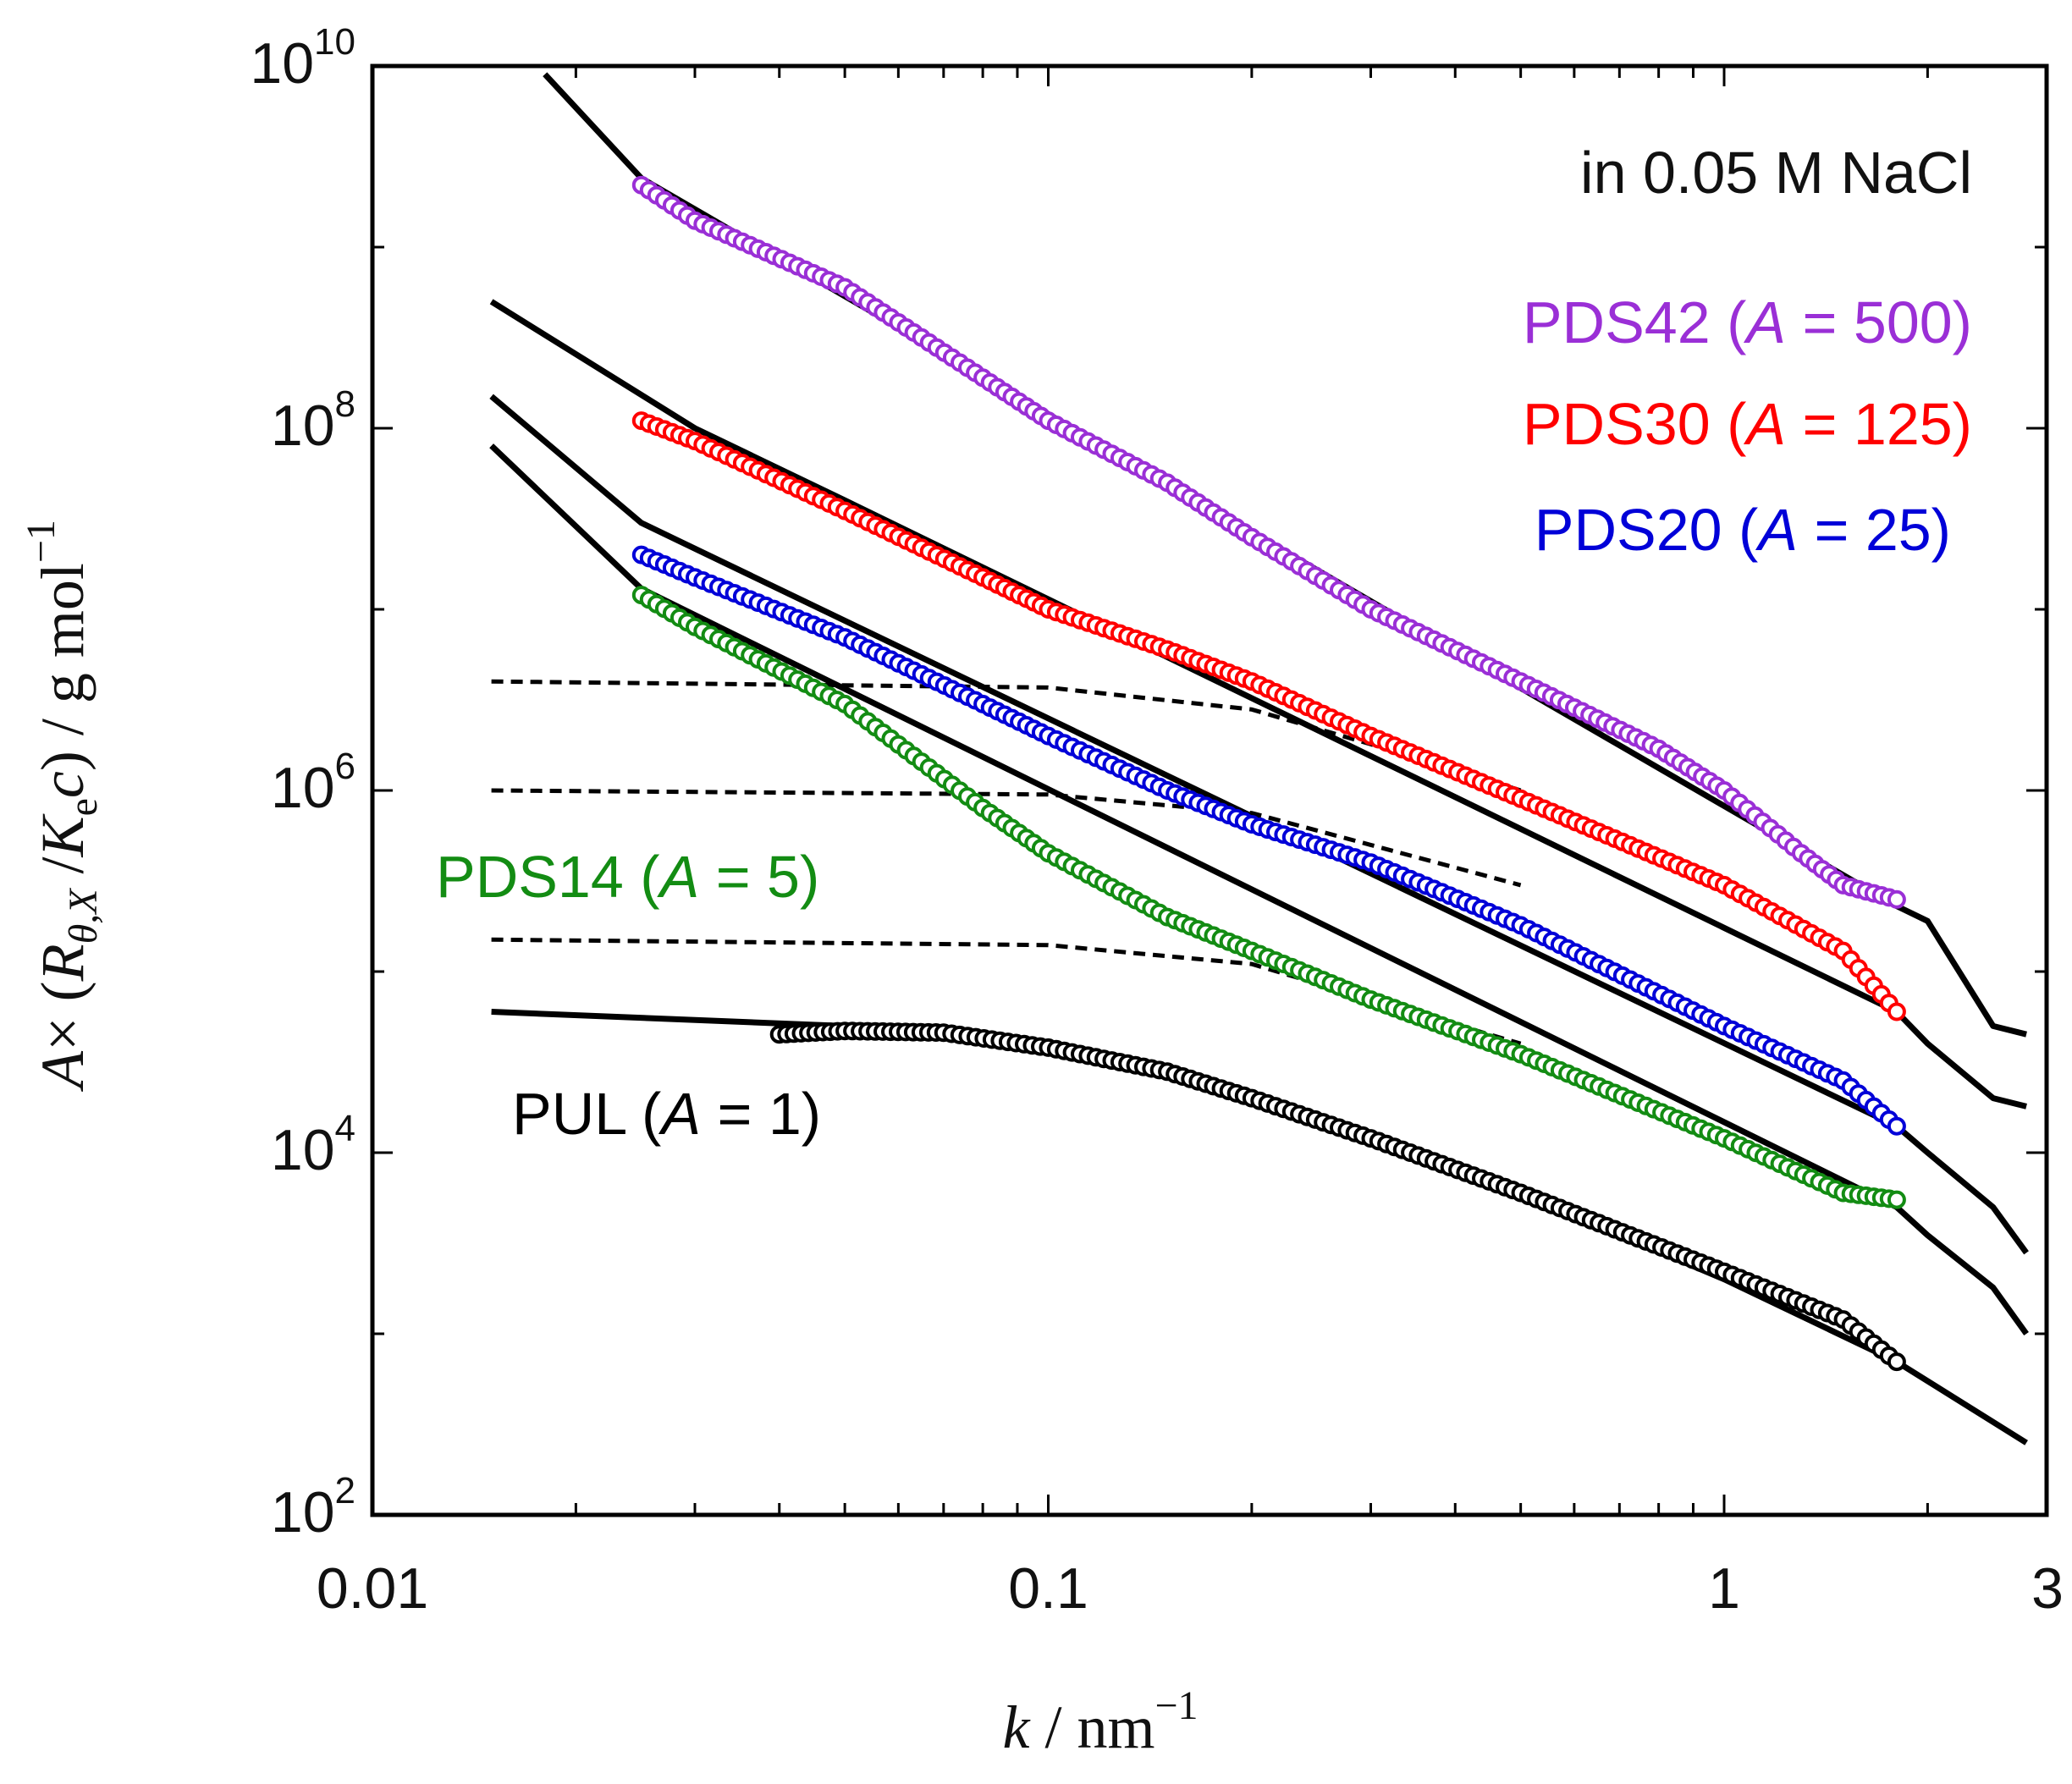  What do you see at coordinates (1896, 1011) in the screenshot?
I see `pds30-point` at bounding box center [1896, 1011].